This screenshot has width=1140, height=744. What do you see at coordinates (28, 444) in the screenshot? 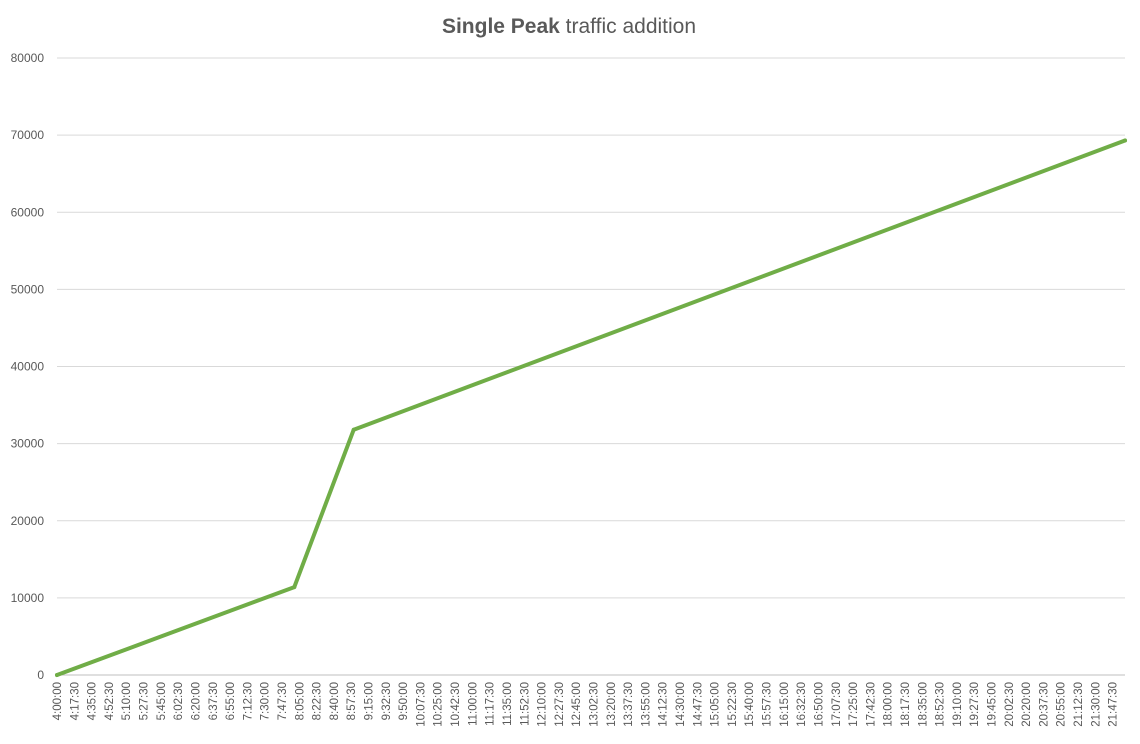
I see `y-tick-label: 30000` at bounding box center [28, 444].